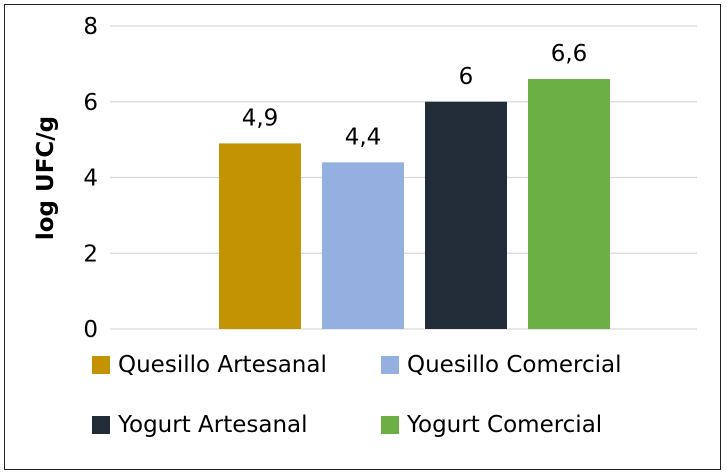 This screenshot has width=727, height=476. Describe the element at coordinates (569, 204) in the screenshot. I see `bar-yogurt-comercial` at that location.